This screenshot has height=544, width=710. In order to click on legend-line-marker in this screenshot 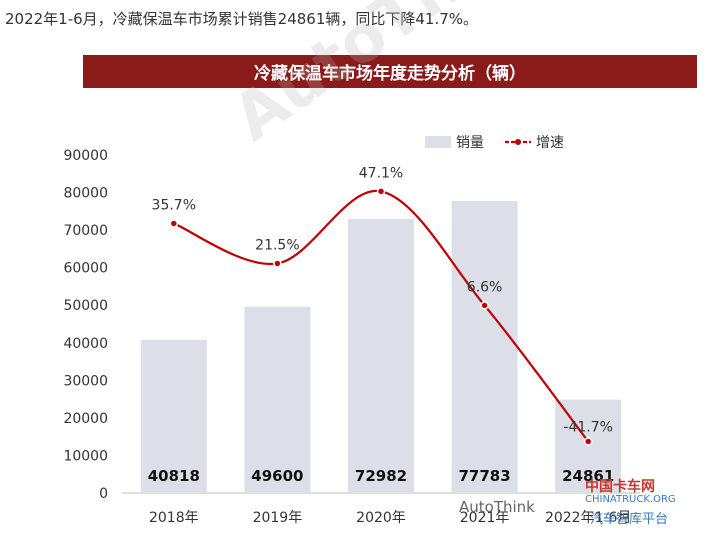, I will do `click(518, 142)`.